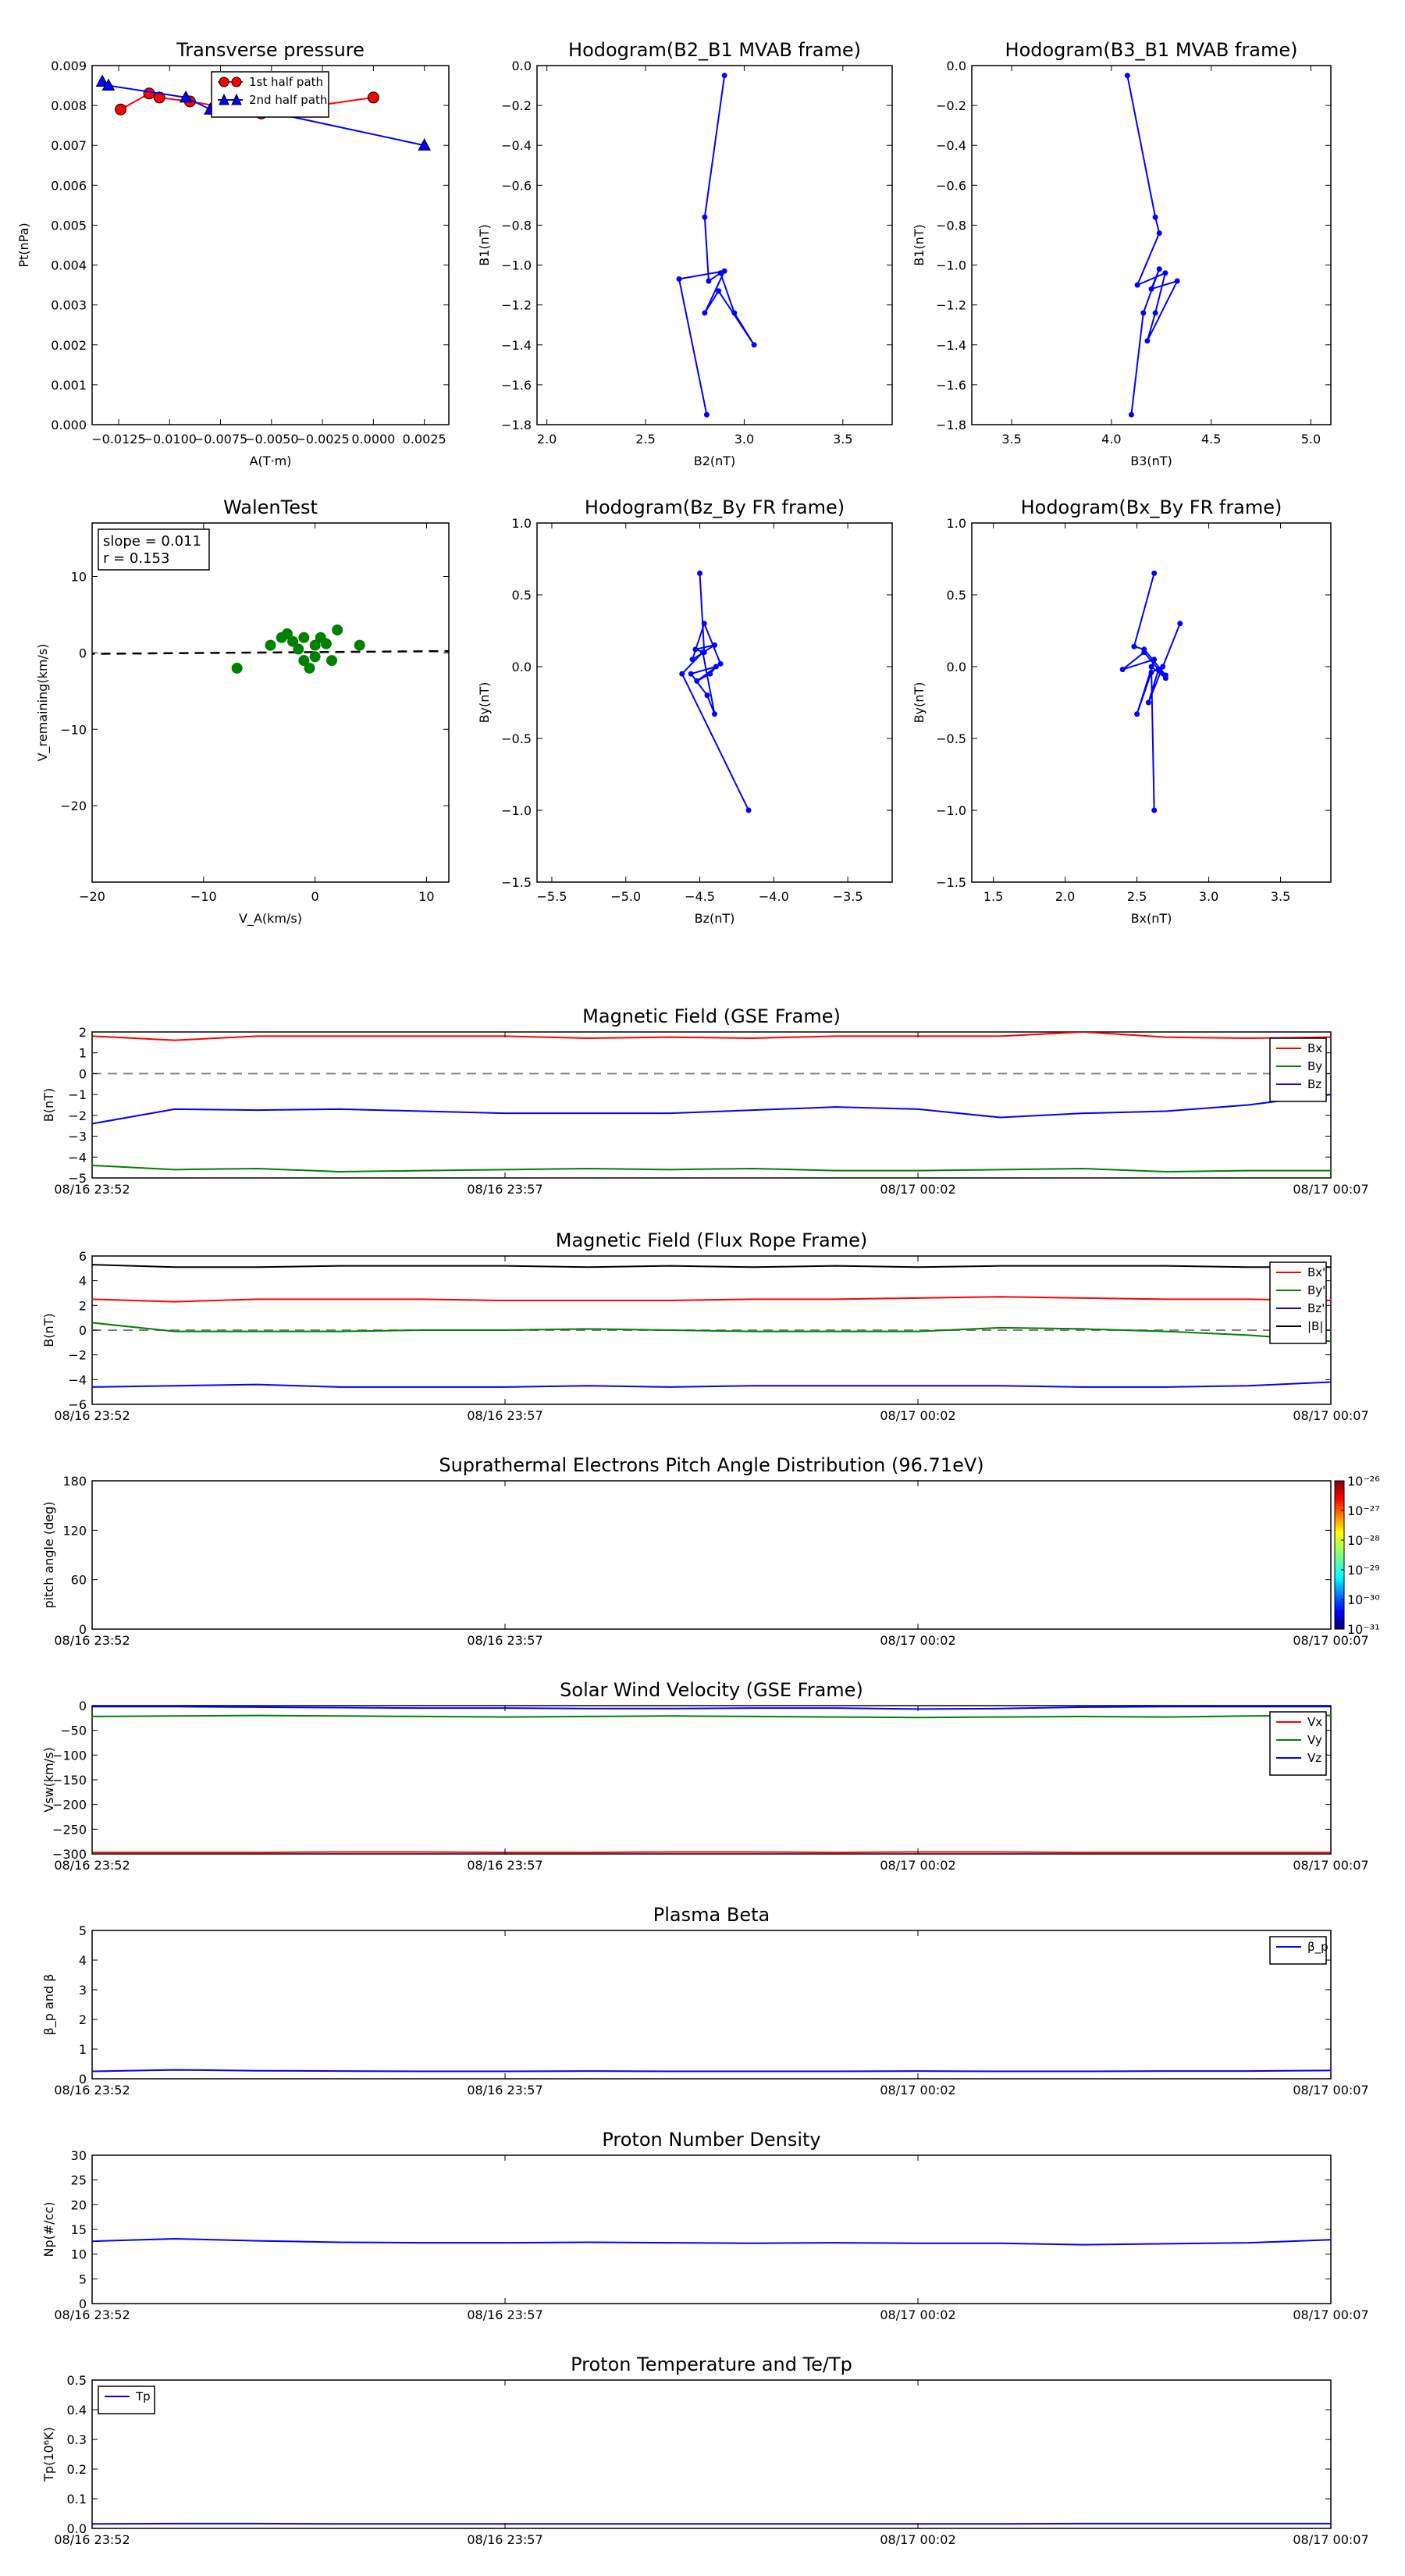 The height and width of the screenshot is (2576, 1405). Describe the element at coordinates (1111, 439) in the screenshot. I see `x-tick-label: 4.0` at that location.